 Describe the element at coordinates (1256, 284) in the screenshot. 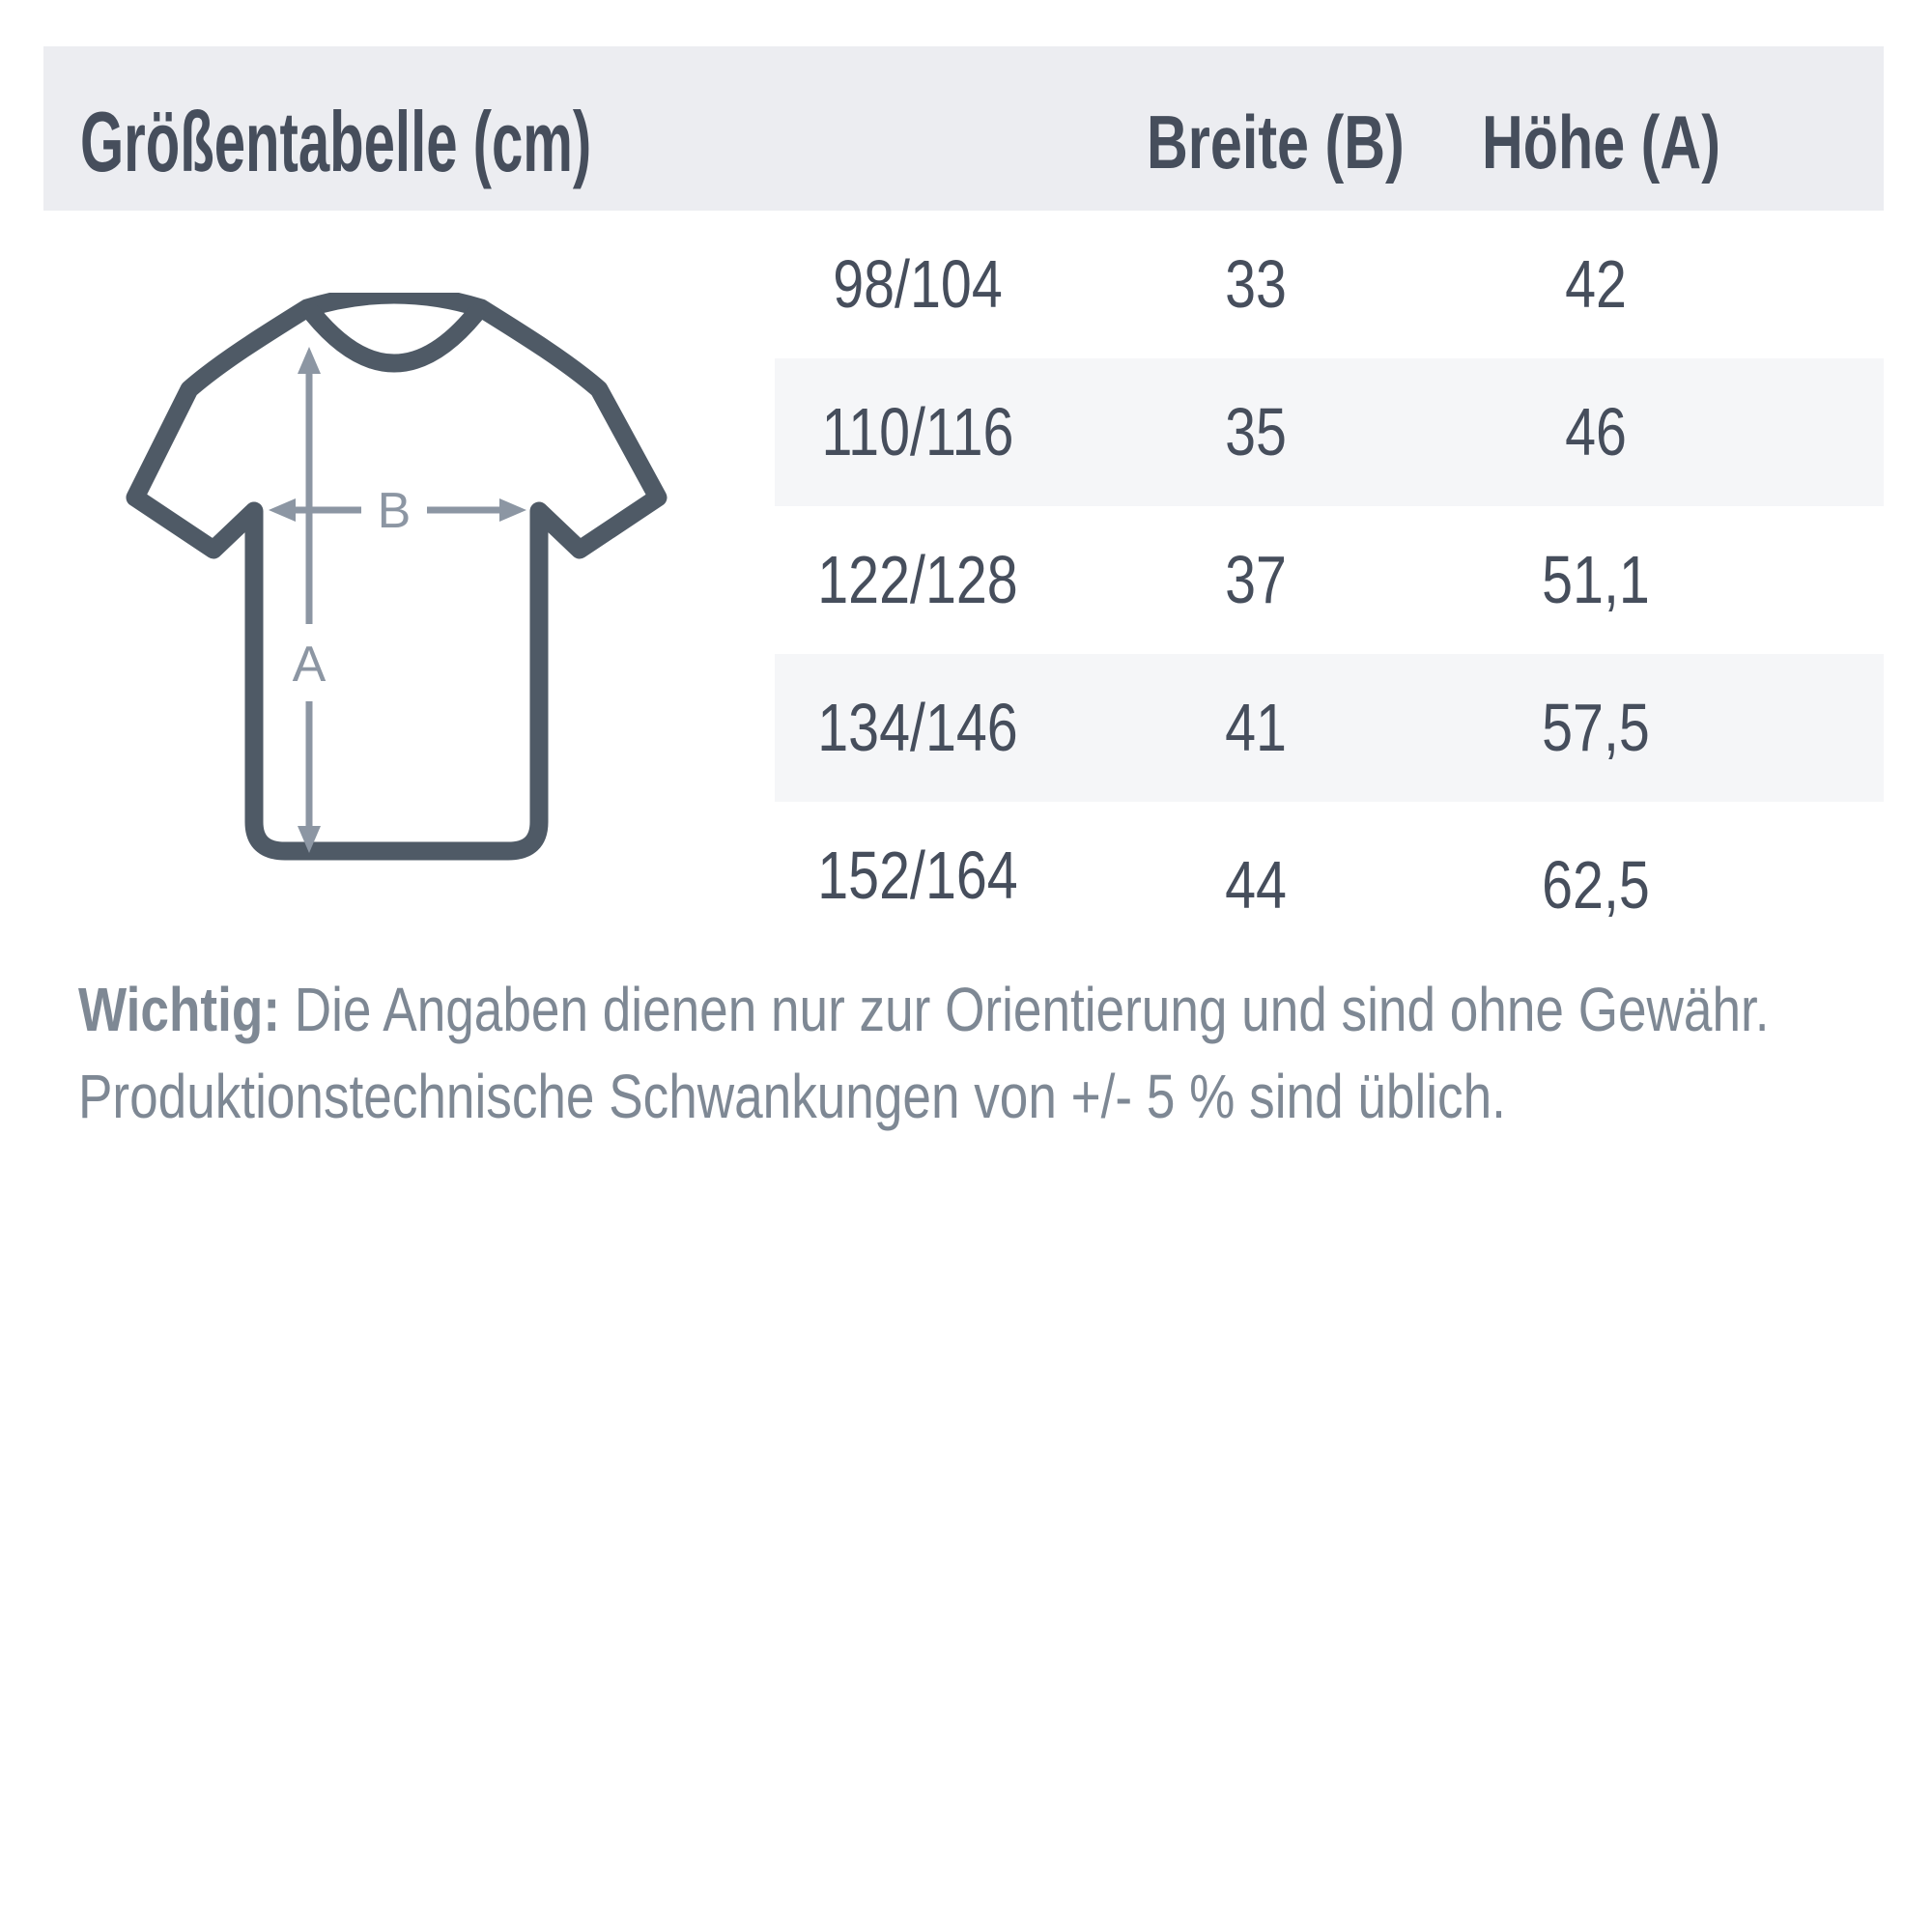

I see `breite-cell: 33` at that location.